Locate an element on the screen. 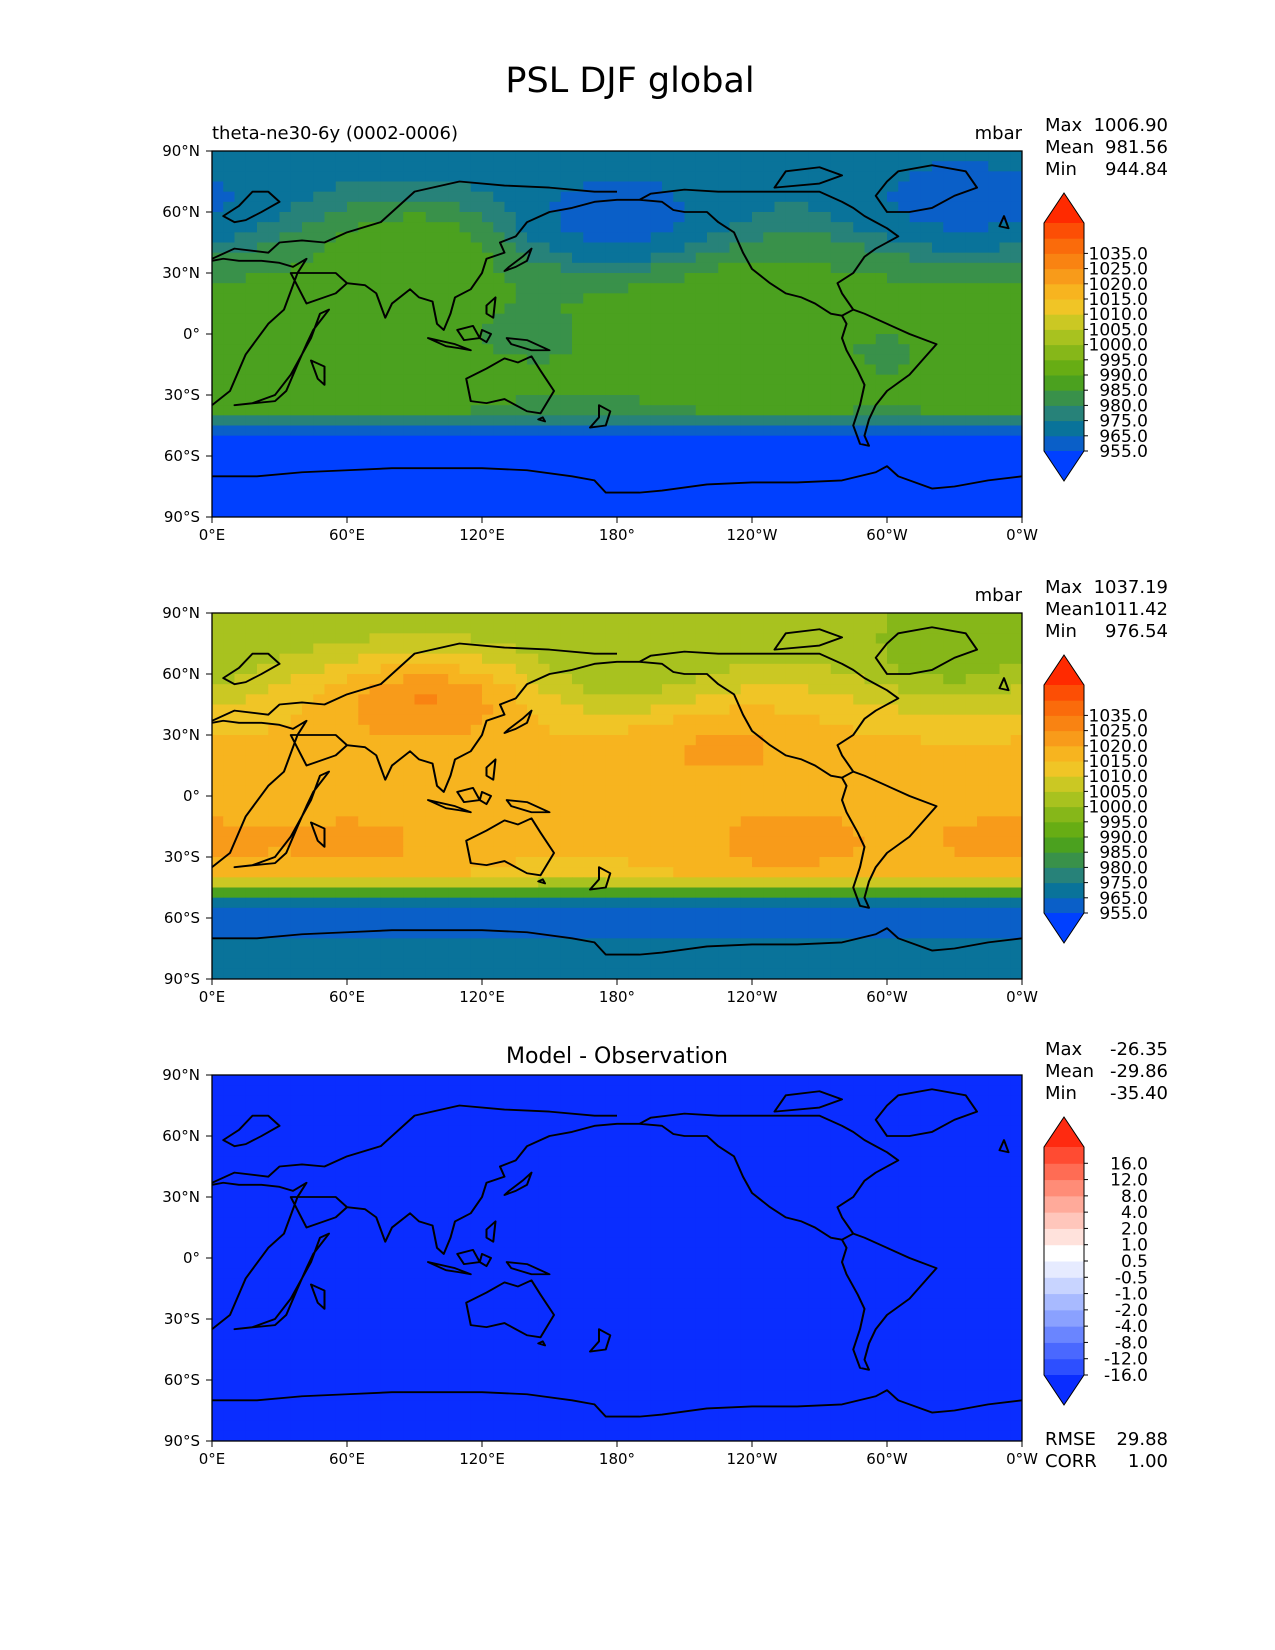  y-tick-label: 90°N is located at coordinates (181, 151).